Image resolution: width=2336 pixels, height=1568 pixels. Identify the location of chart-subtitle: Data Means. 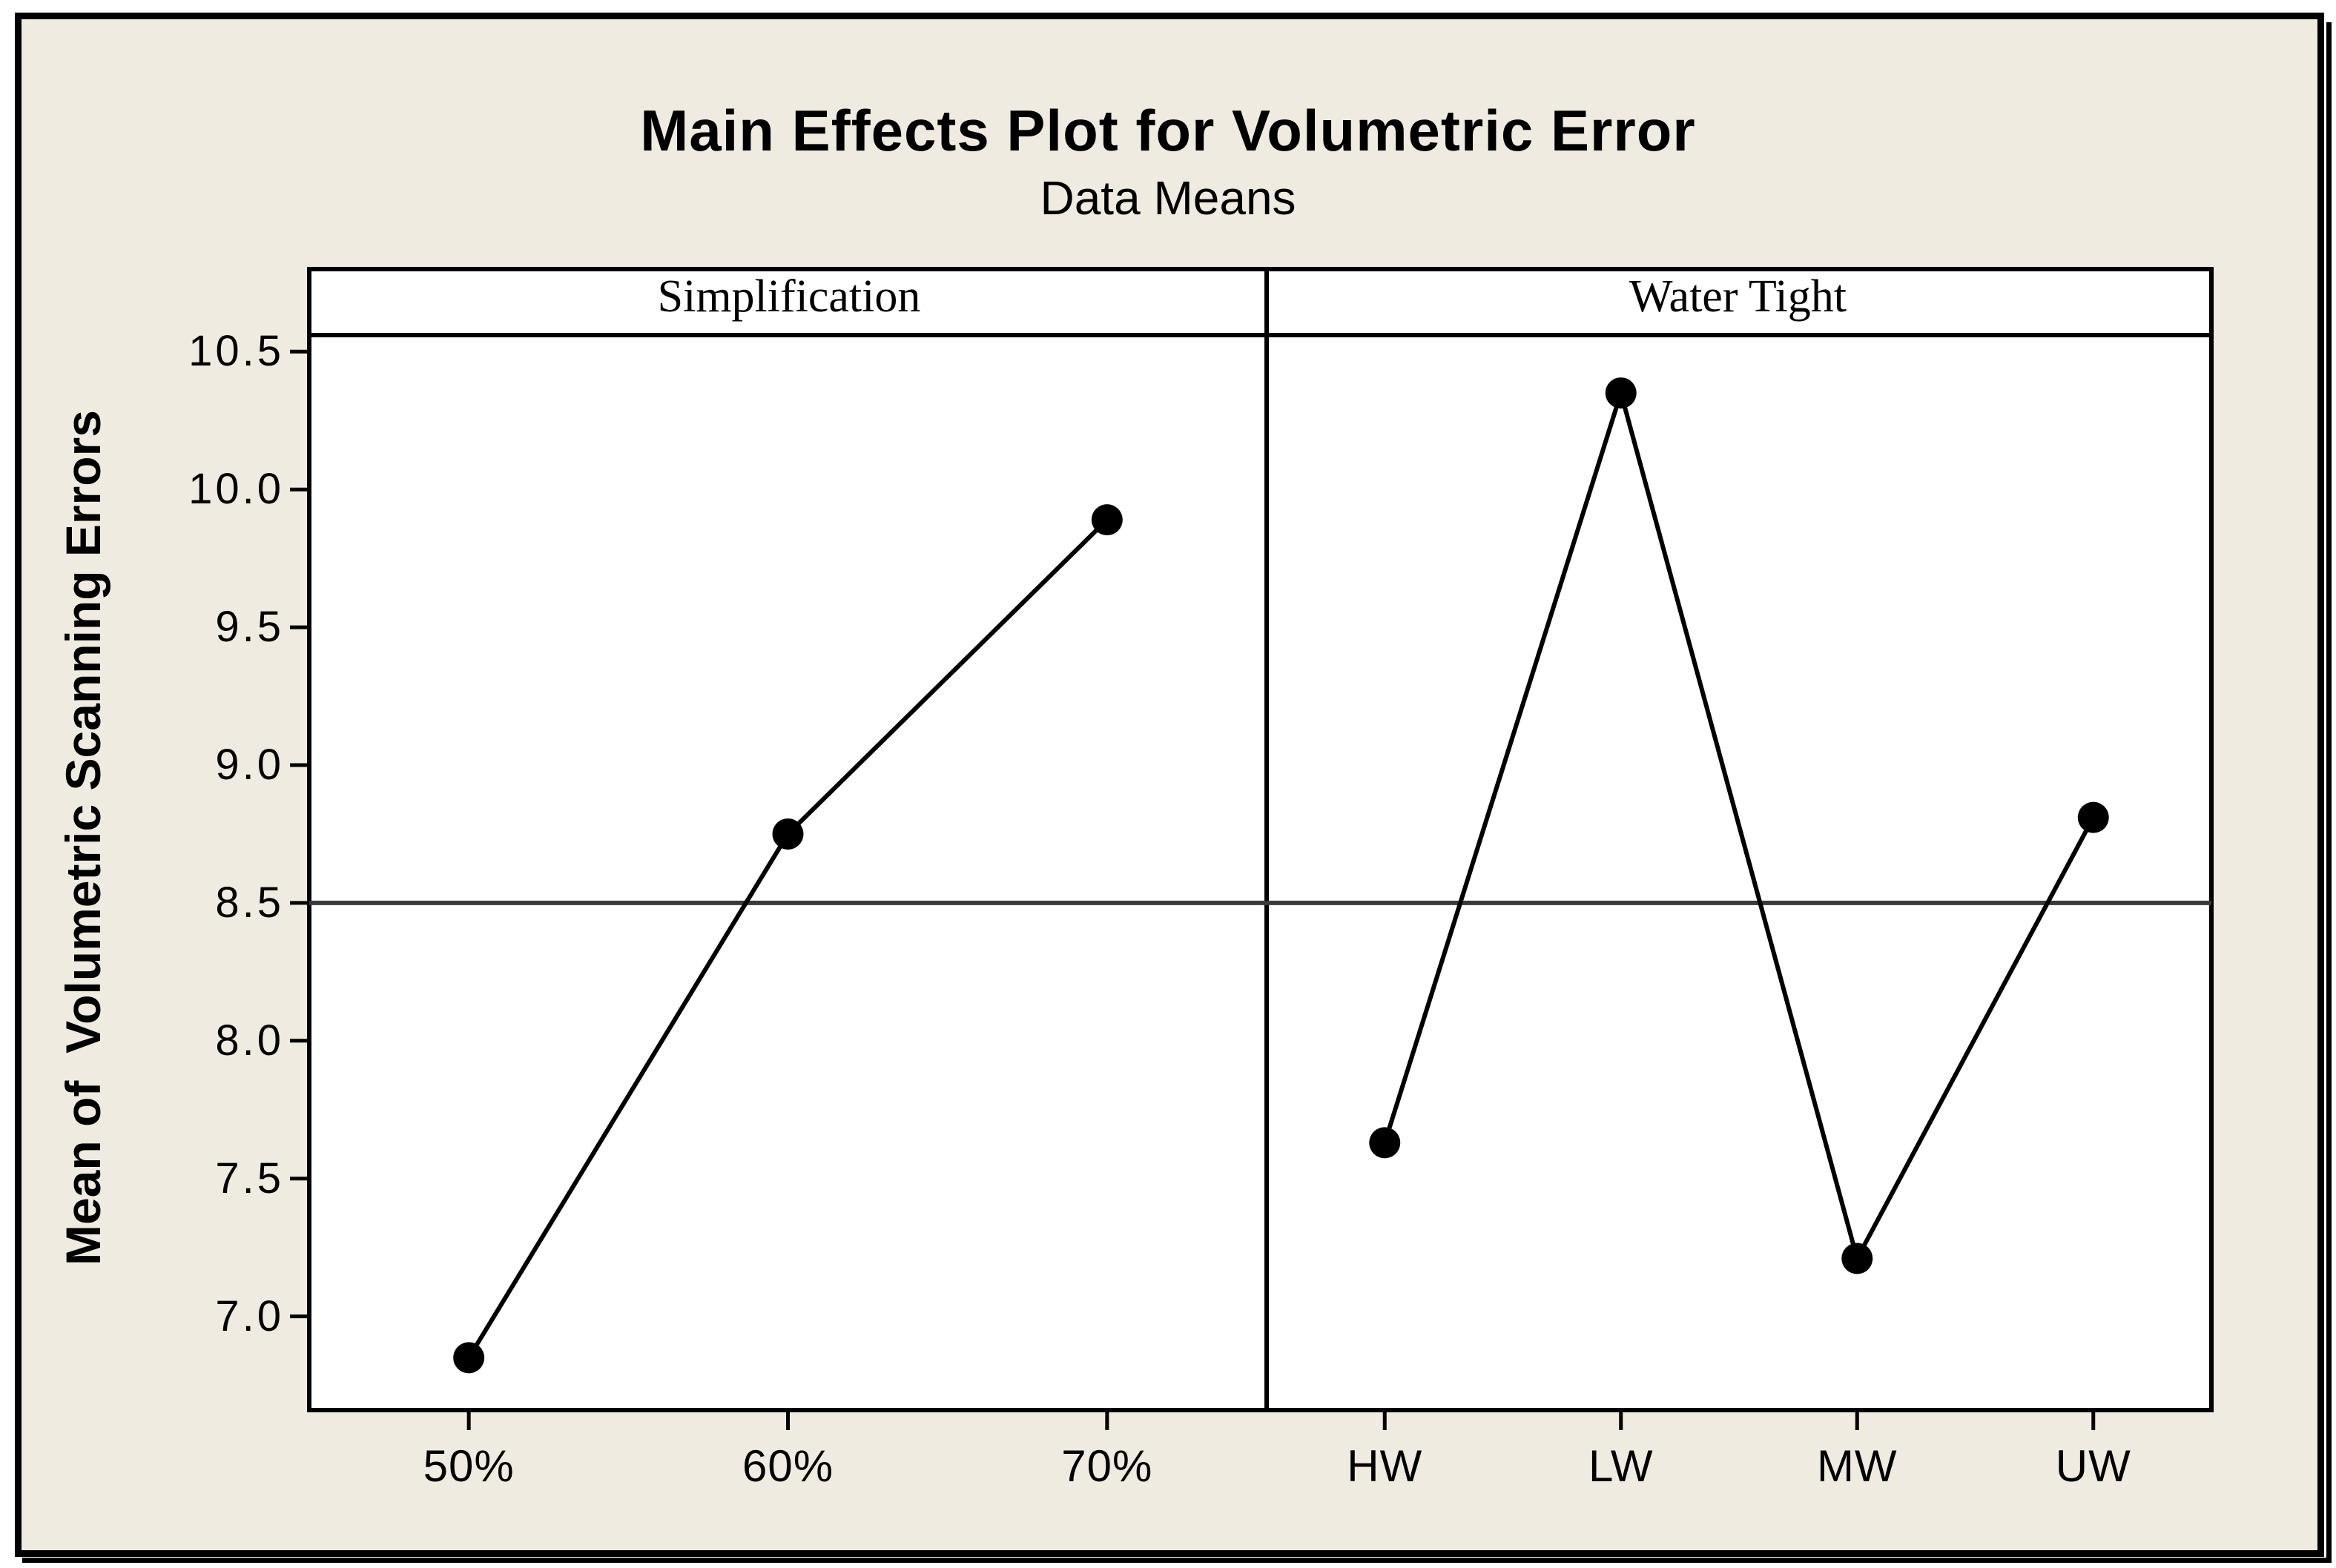
(1168, 198).